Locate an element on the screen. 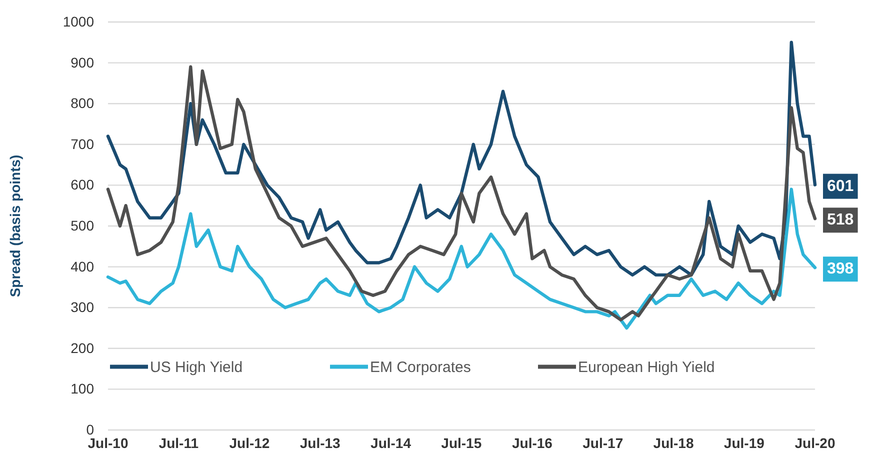 This screenshot has width=870, height=459. y-tick-label: 800 is located at coordinates (82, 103).